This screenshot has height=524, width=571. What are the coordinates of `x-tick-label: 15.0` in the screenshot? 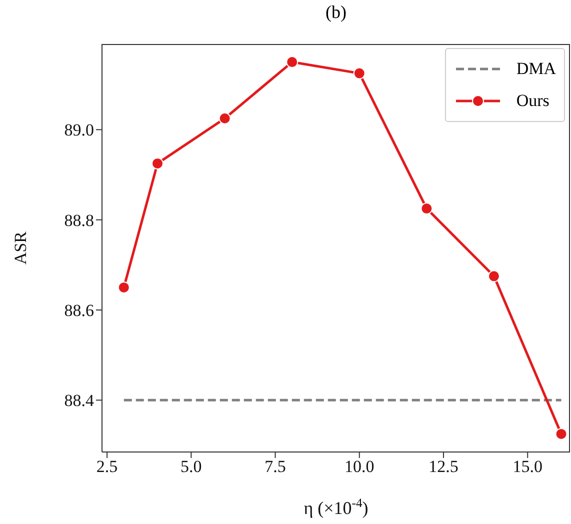 It's located at (527, 466).